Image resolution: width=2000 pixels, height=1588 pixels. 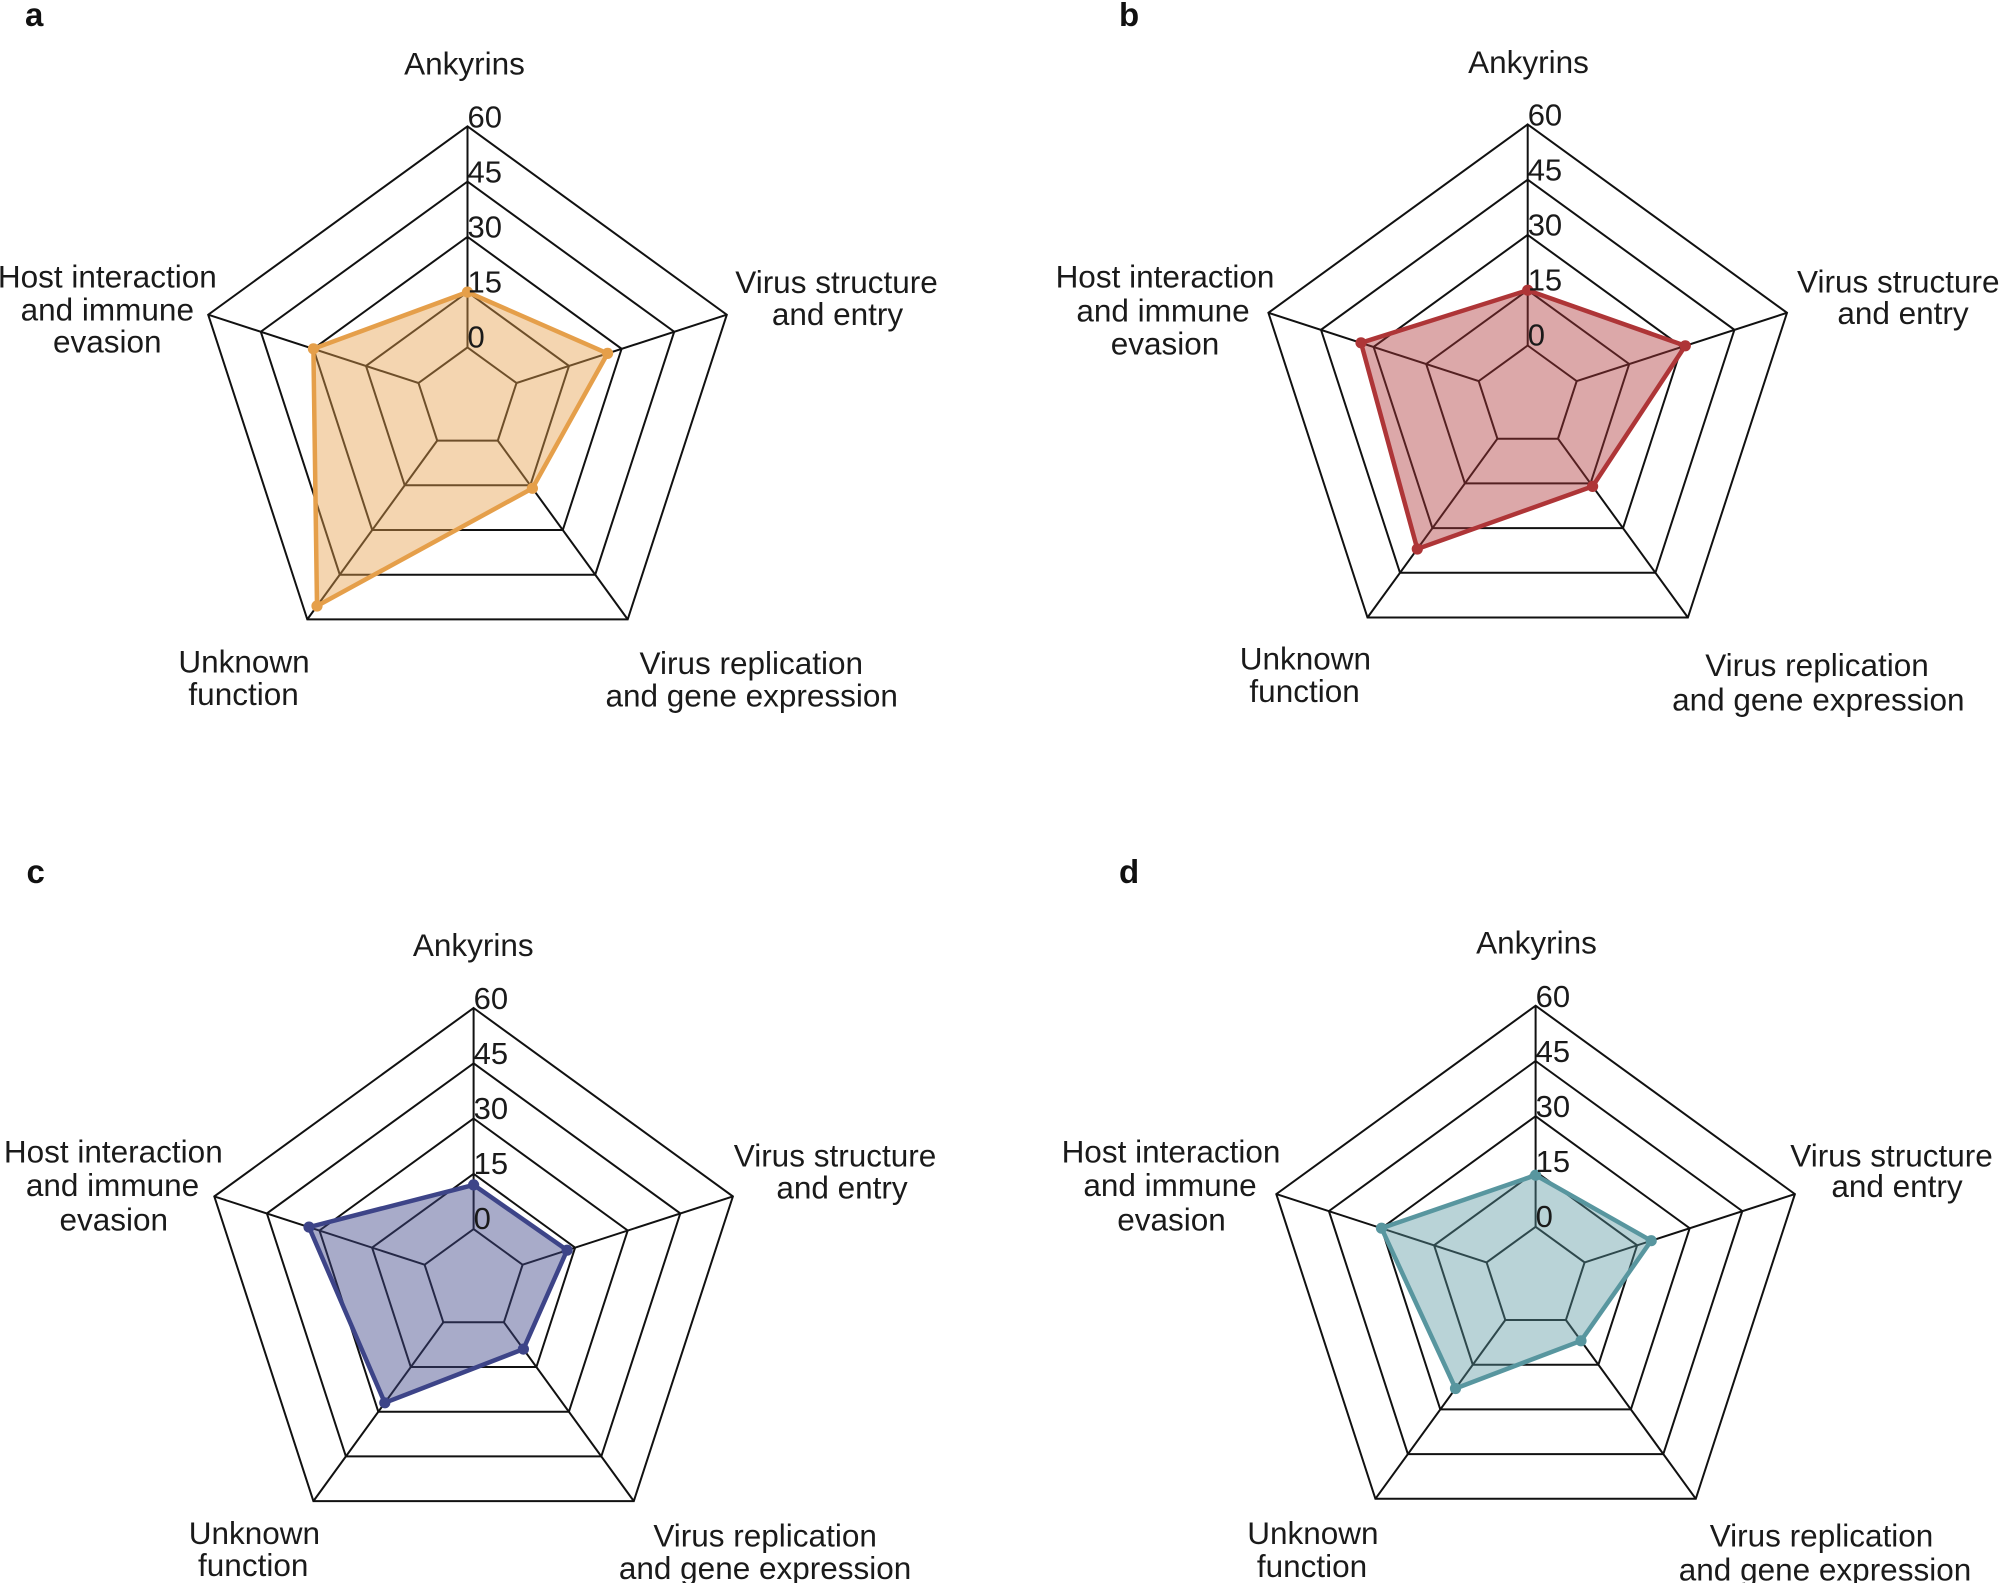 I want to click on svg-text: d, so click(x=1129, y=871).